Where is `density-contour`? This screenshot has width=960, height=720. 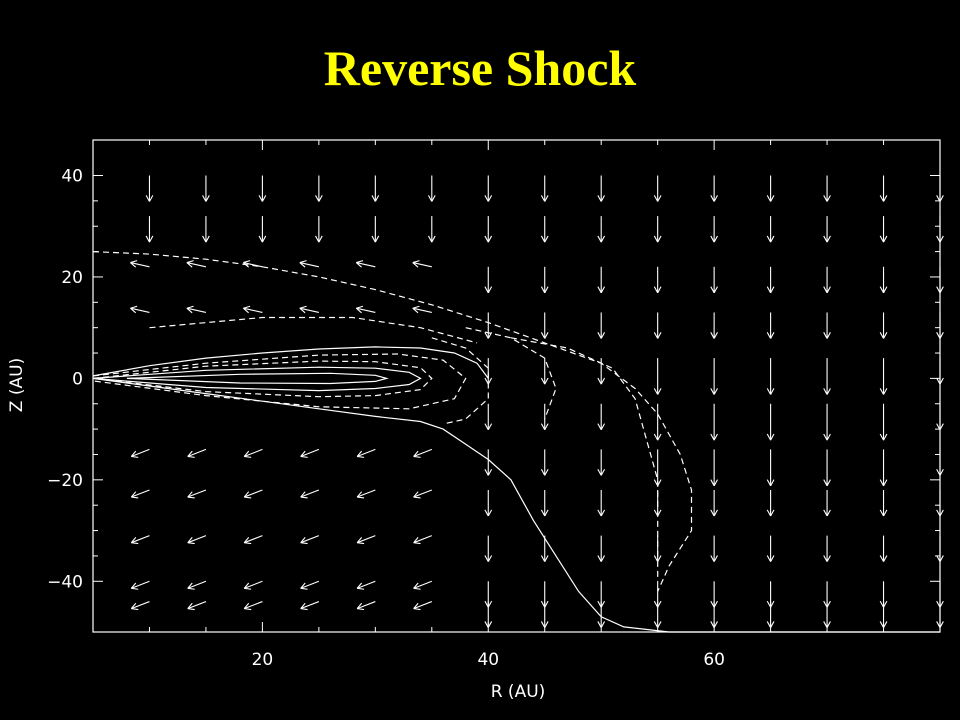
density-contour is located at coordinates (257, 378).